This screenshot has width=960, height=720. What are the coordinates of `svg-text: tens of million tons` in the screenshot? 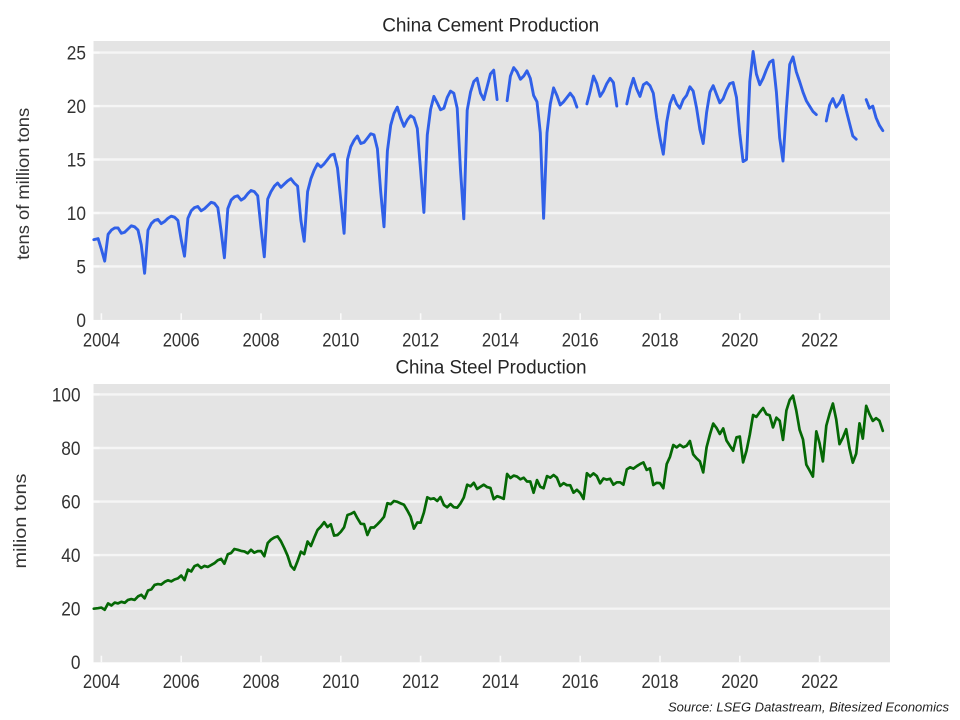 It's located at (23, 184).